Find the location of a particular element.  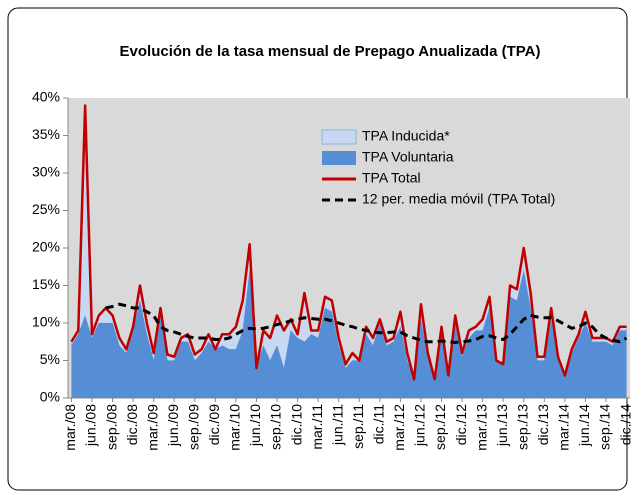

x-tick-label: mar./09 is located at coordinates (152, 427).